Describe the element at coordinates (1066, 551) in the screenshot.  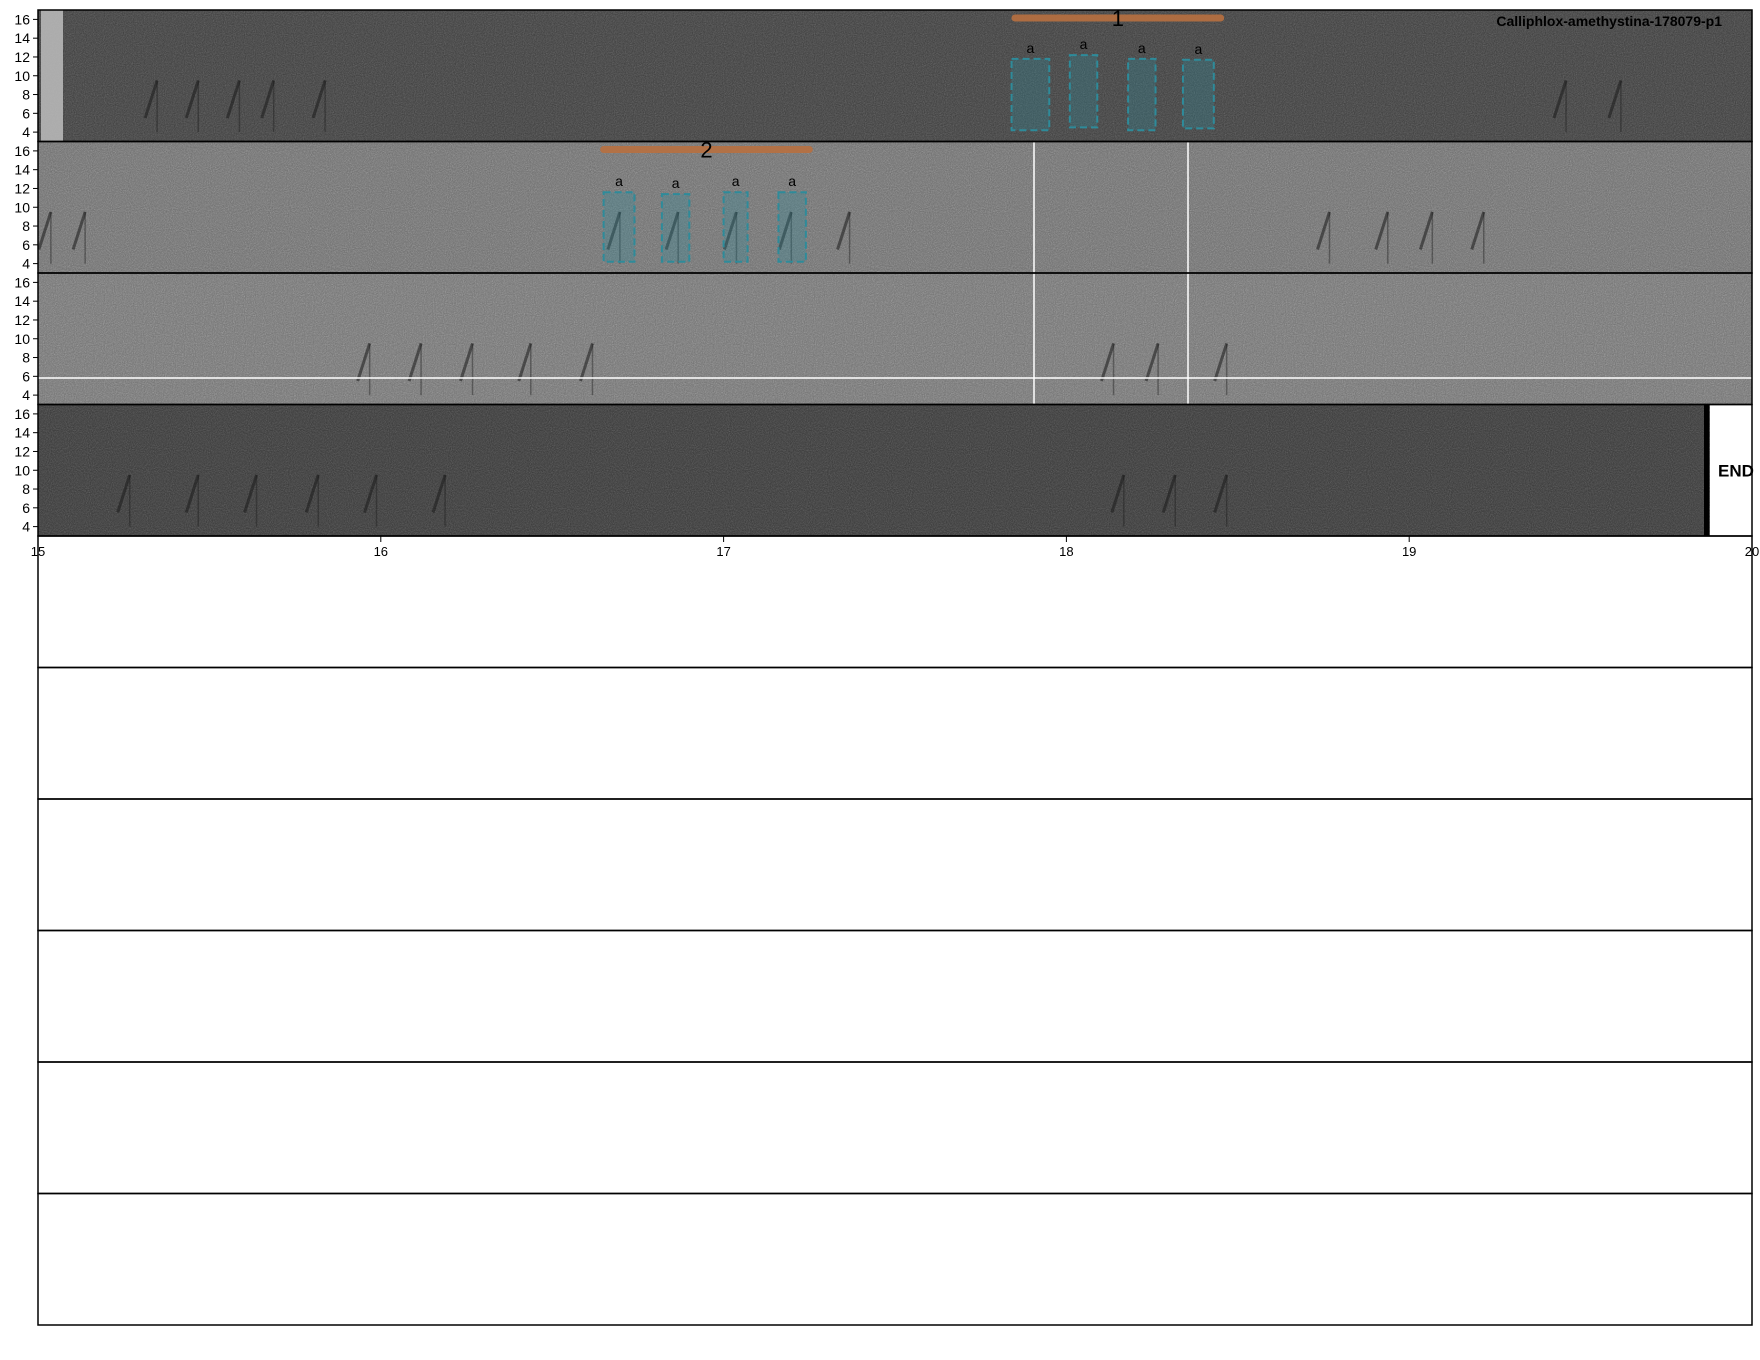
I see `x-tick-label: 18` at that location.